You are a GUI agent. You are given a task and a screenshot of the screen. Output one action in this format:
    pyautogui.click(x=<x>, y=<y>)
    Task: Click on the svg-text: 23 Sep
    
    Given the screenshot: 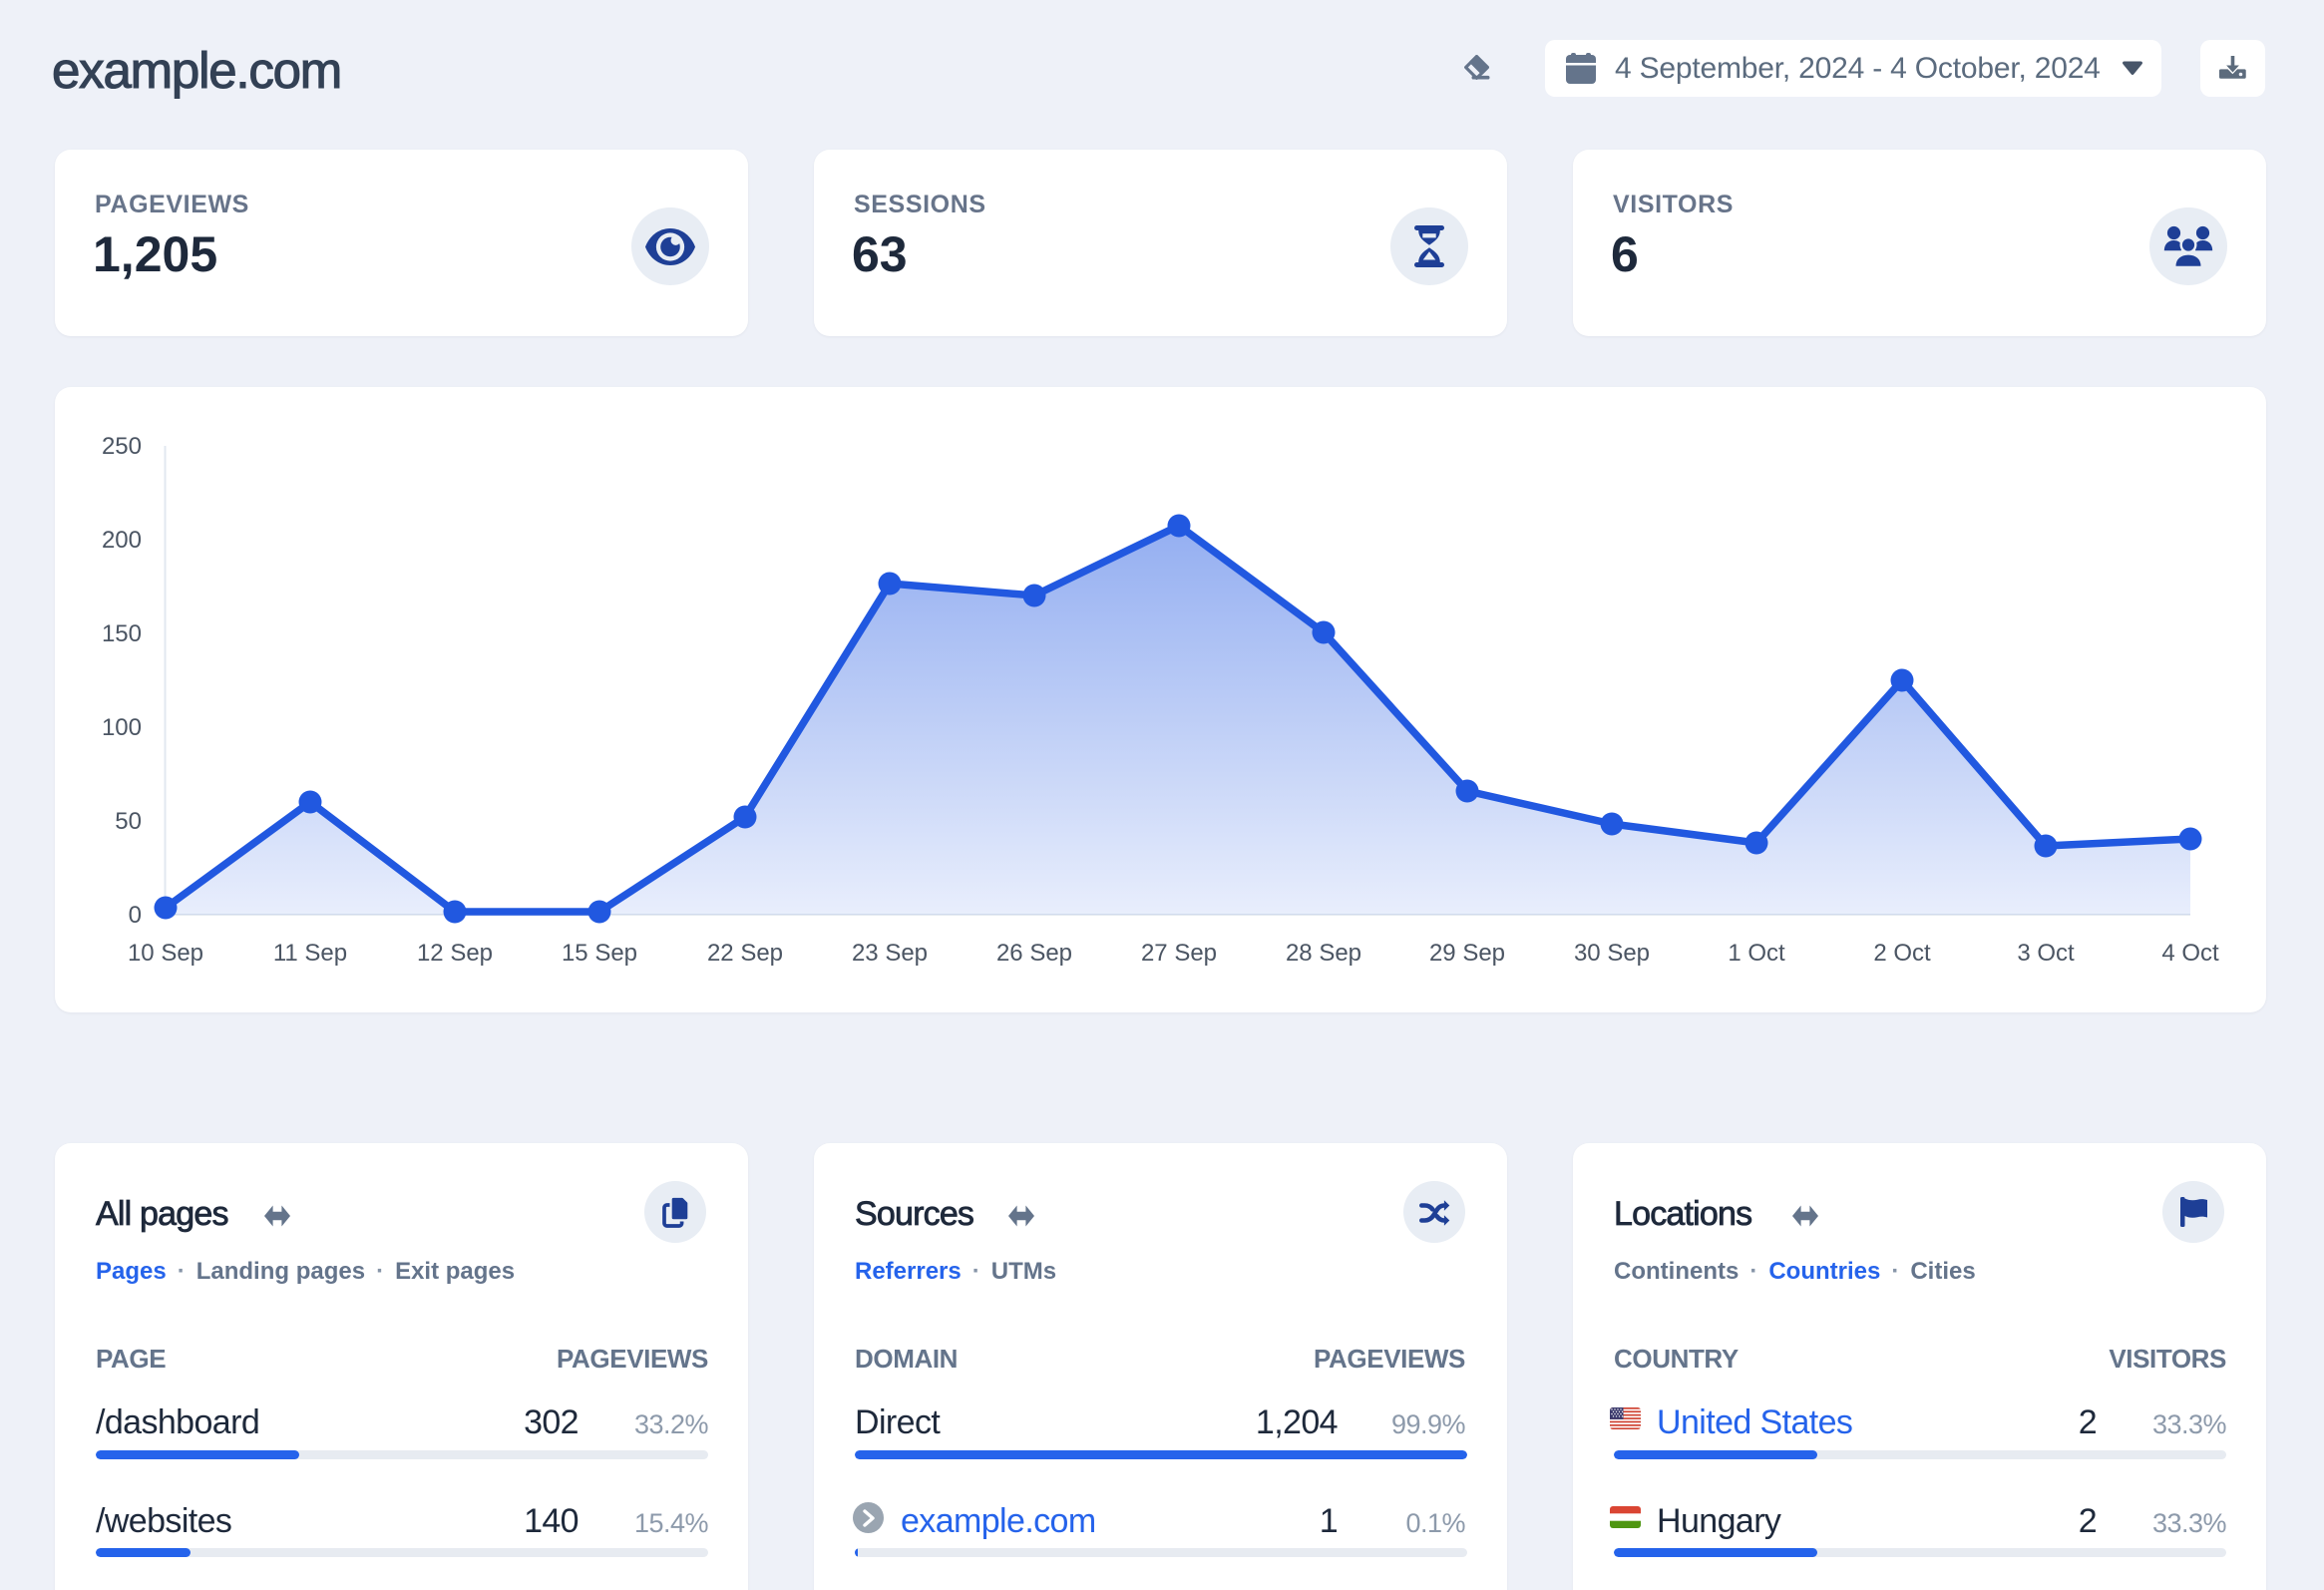 What is the action you would take?
    pyautogui.click(x=890, y=953)
    